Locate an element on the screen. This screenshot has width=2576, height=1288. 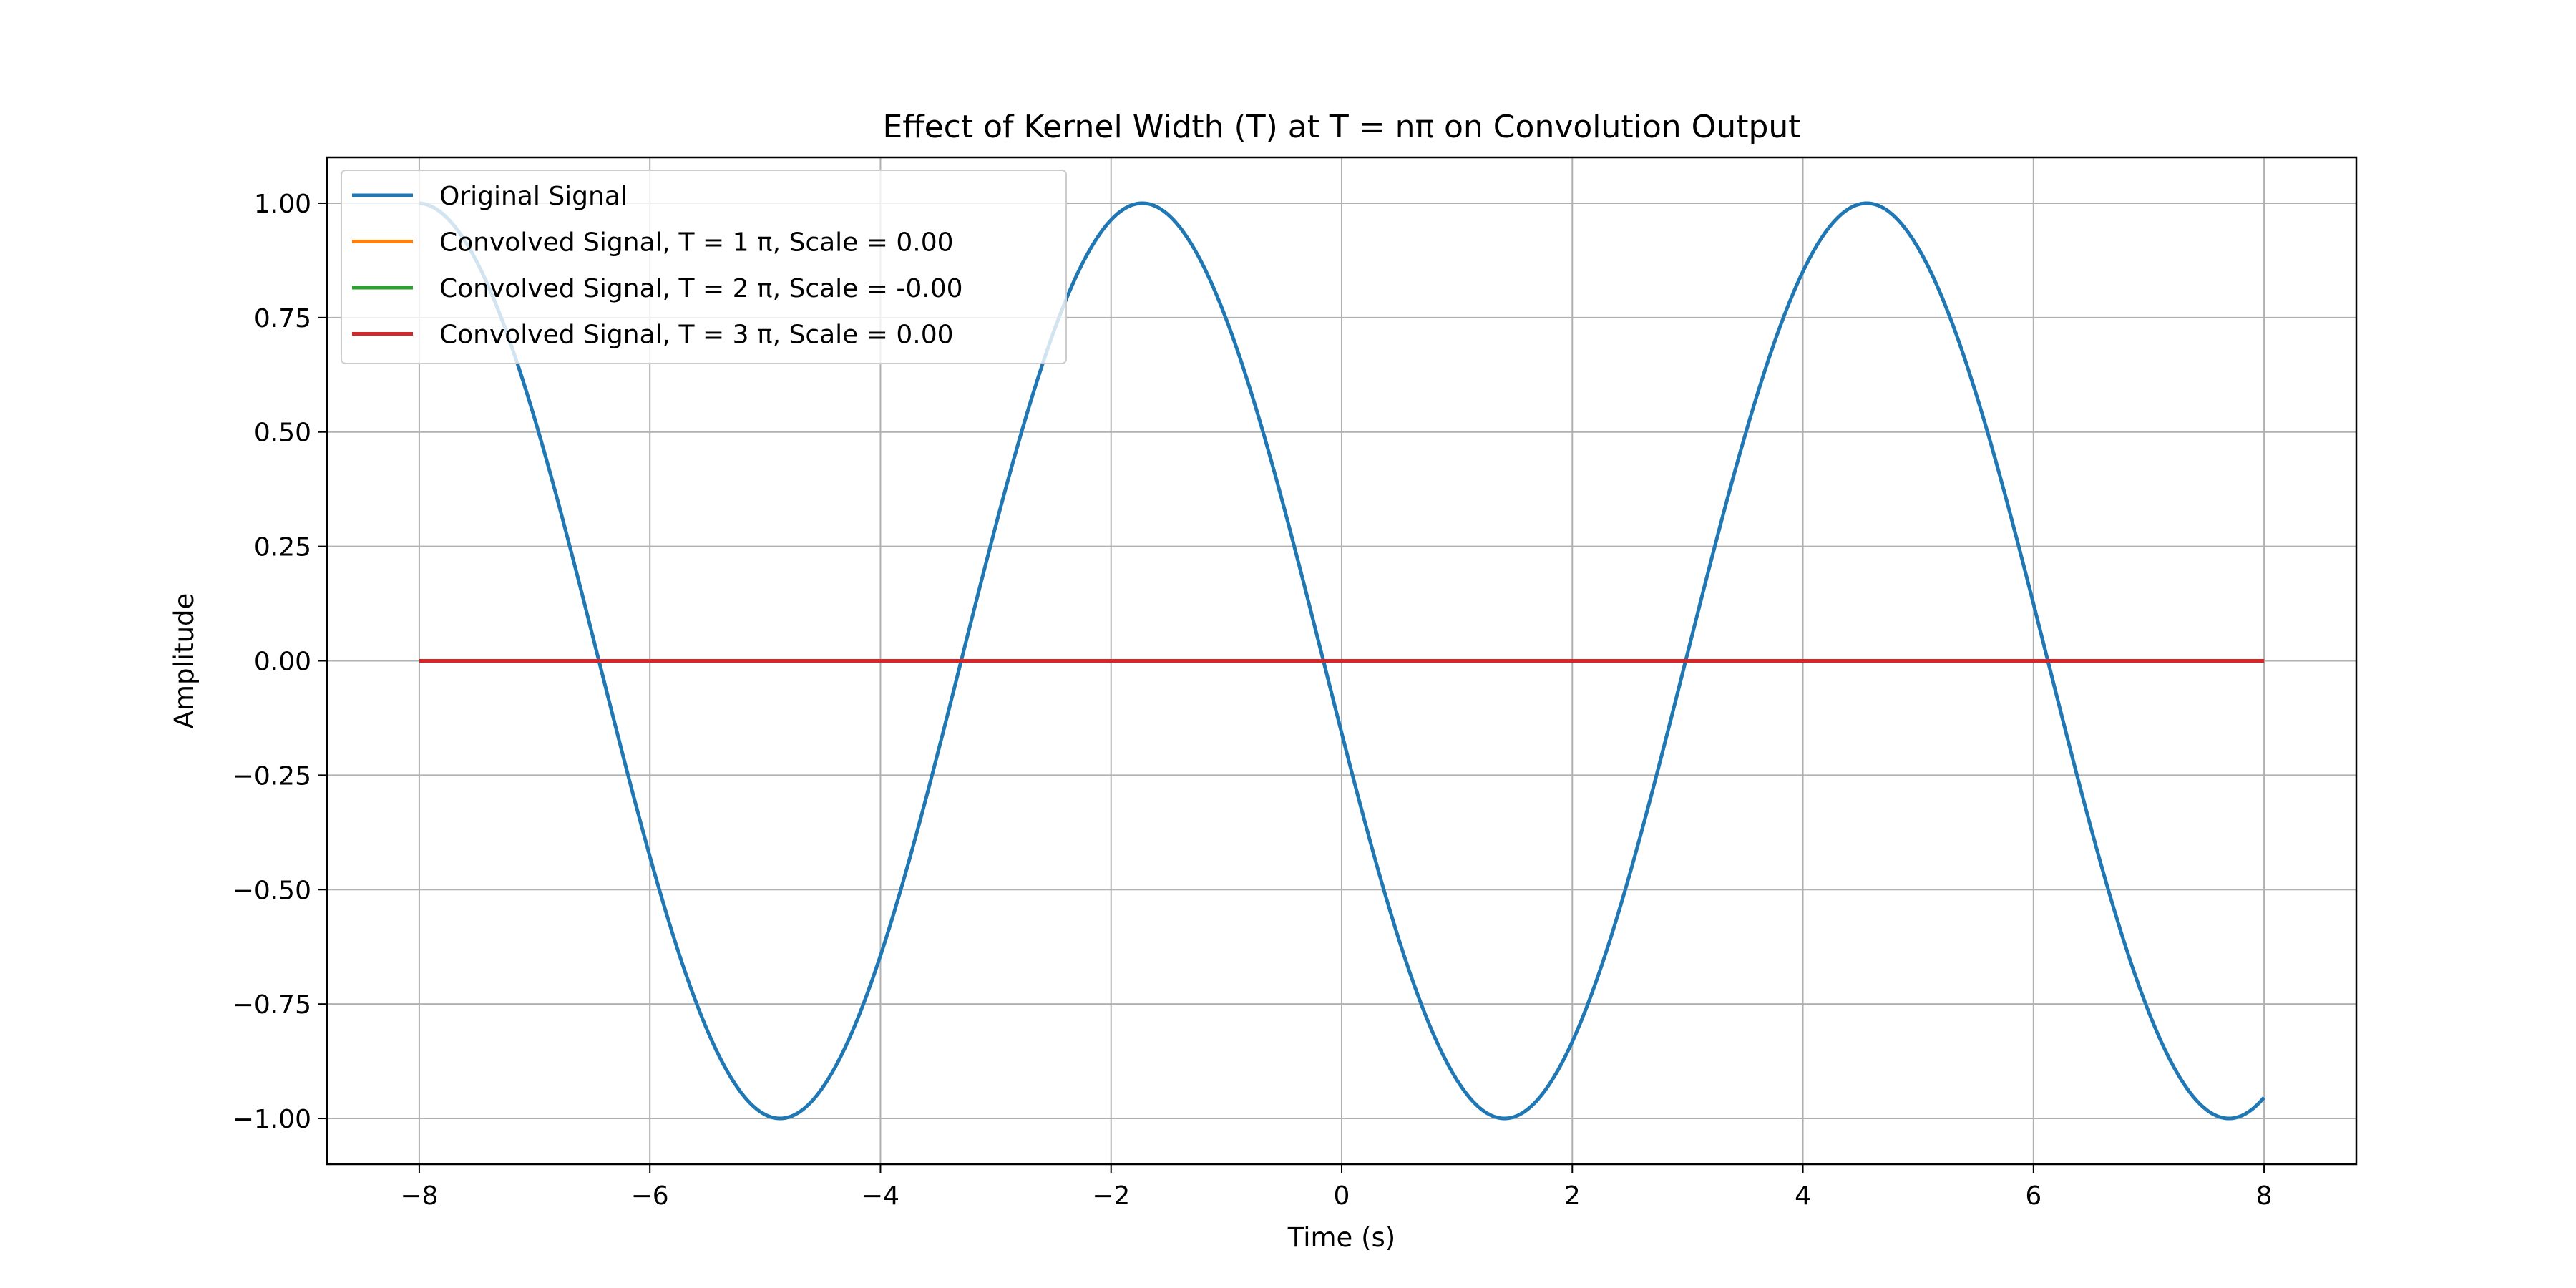
y-tick-label: 0.00 is located at coordinates (282, 662).